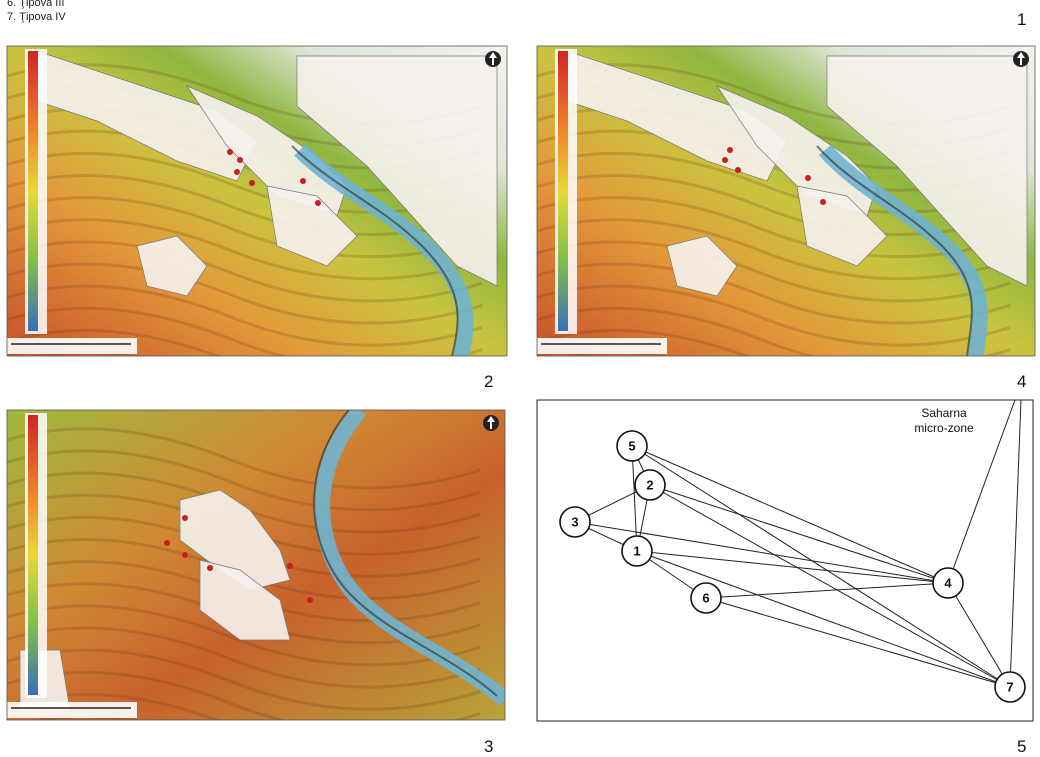 The height and width of the screenshot is (757, 1040). Describe the element at coordinates (944, 428) in the screenshot. I see `diagram-caption: micro-zone` at that location.